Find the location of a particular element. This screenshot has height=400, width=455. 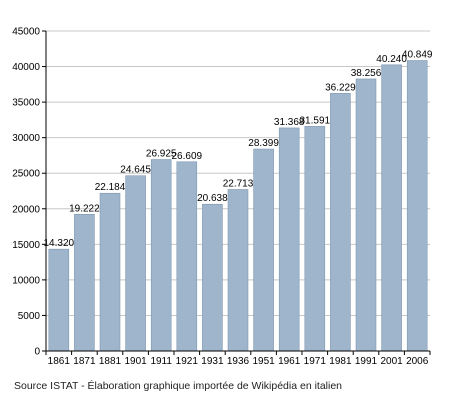

x-tick-label: 1961 is located at coordinates (289, 361).